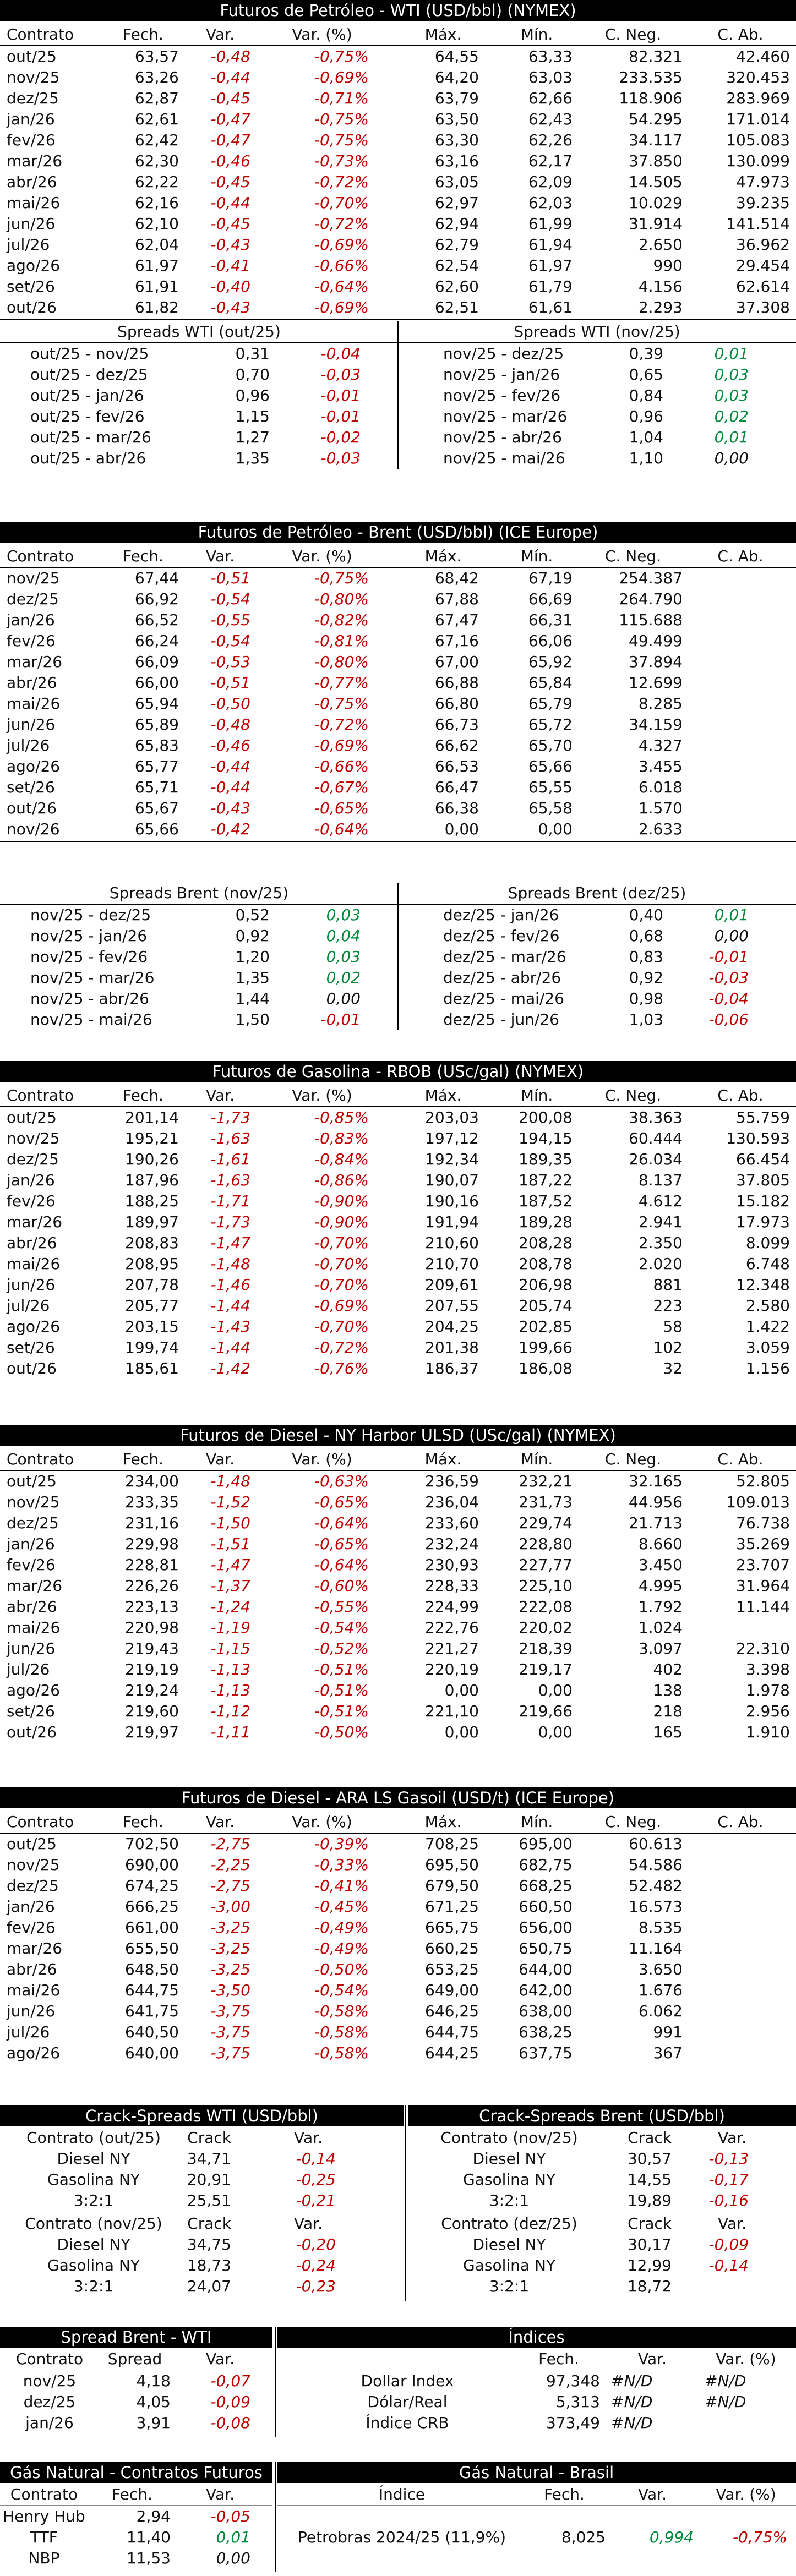 Image resolution: width=796 pixels, height=2576 pixels. I want to click on value-cell: 219,97, so click(152, 1732).